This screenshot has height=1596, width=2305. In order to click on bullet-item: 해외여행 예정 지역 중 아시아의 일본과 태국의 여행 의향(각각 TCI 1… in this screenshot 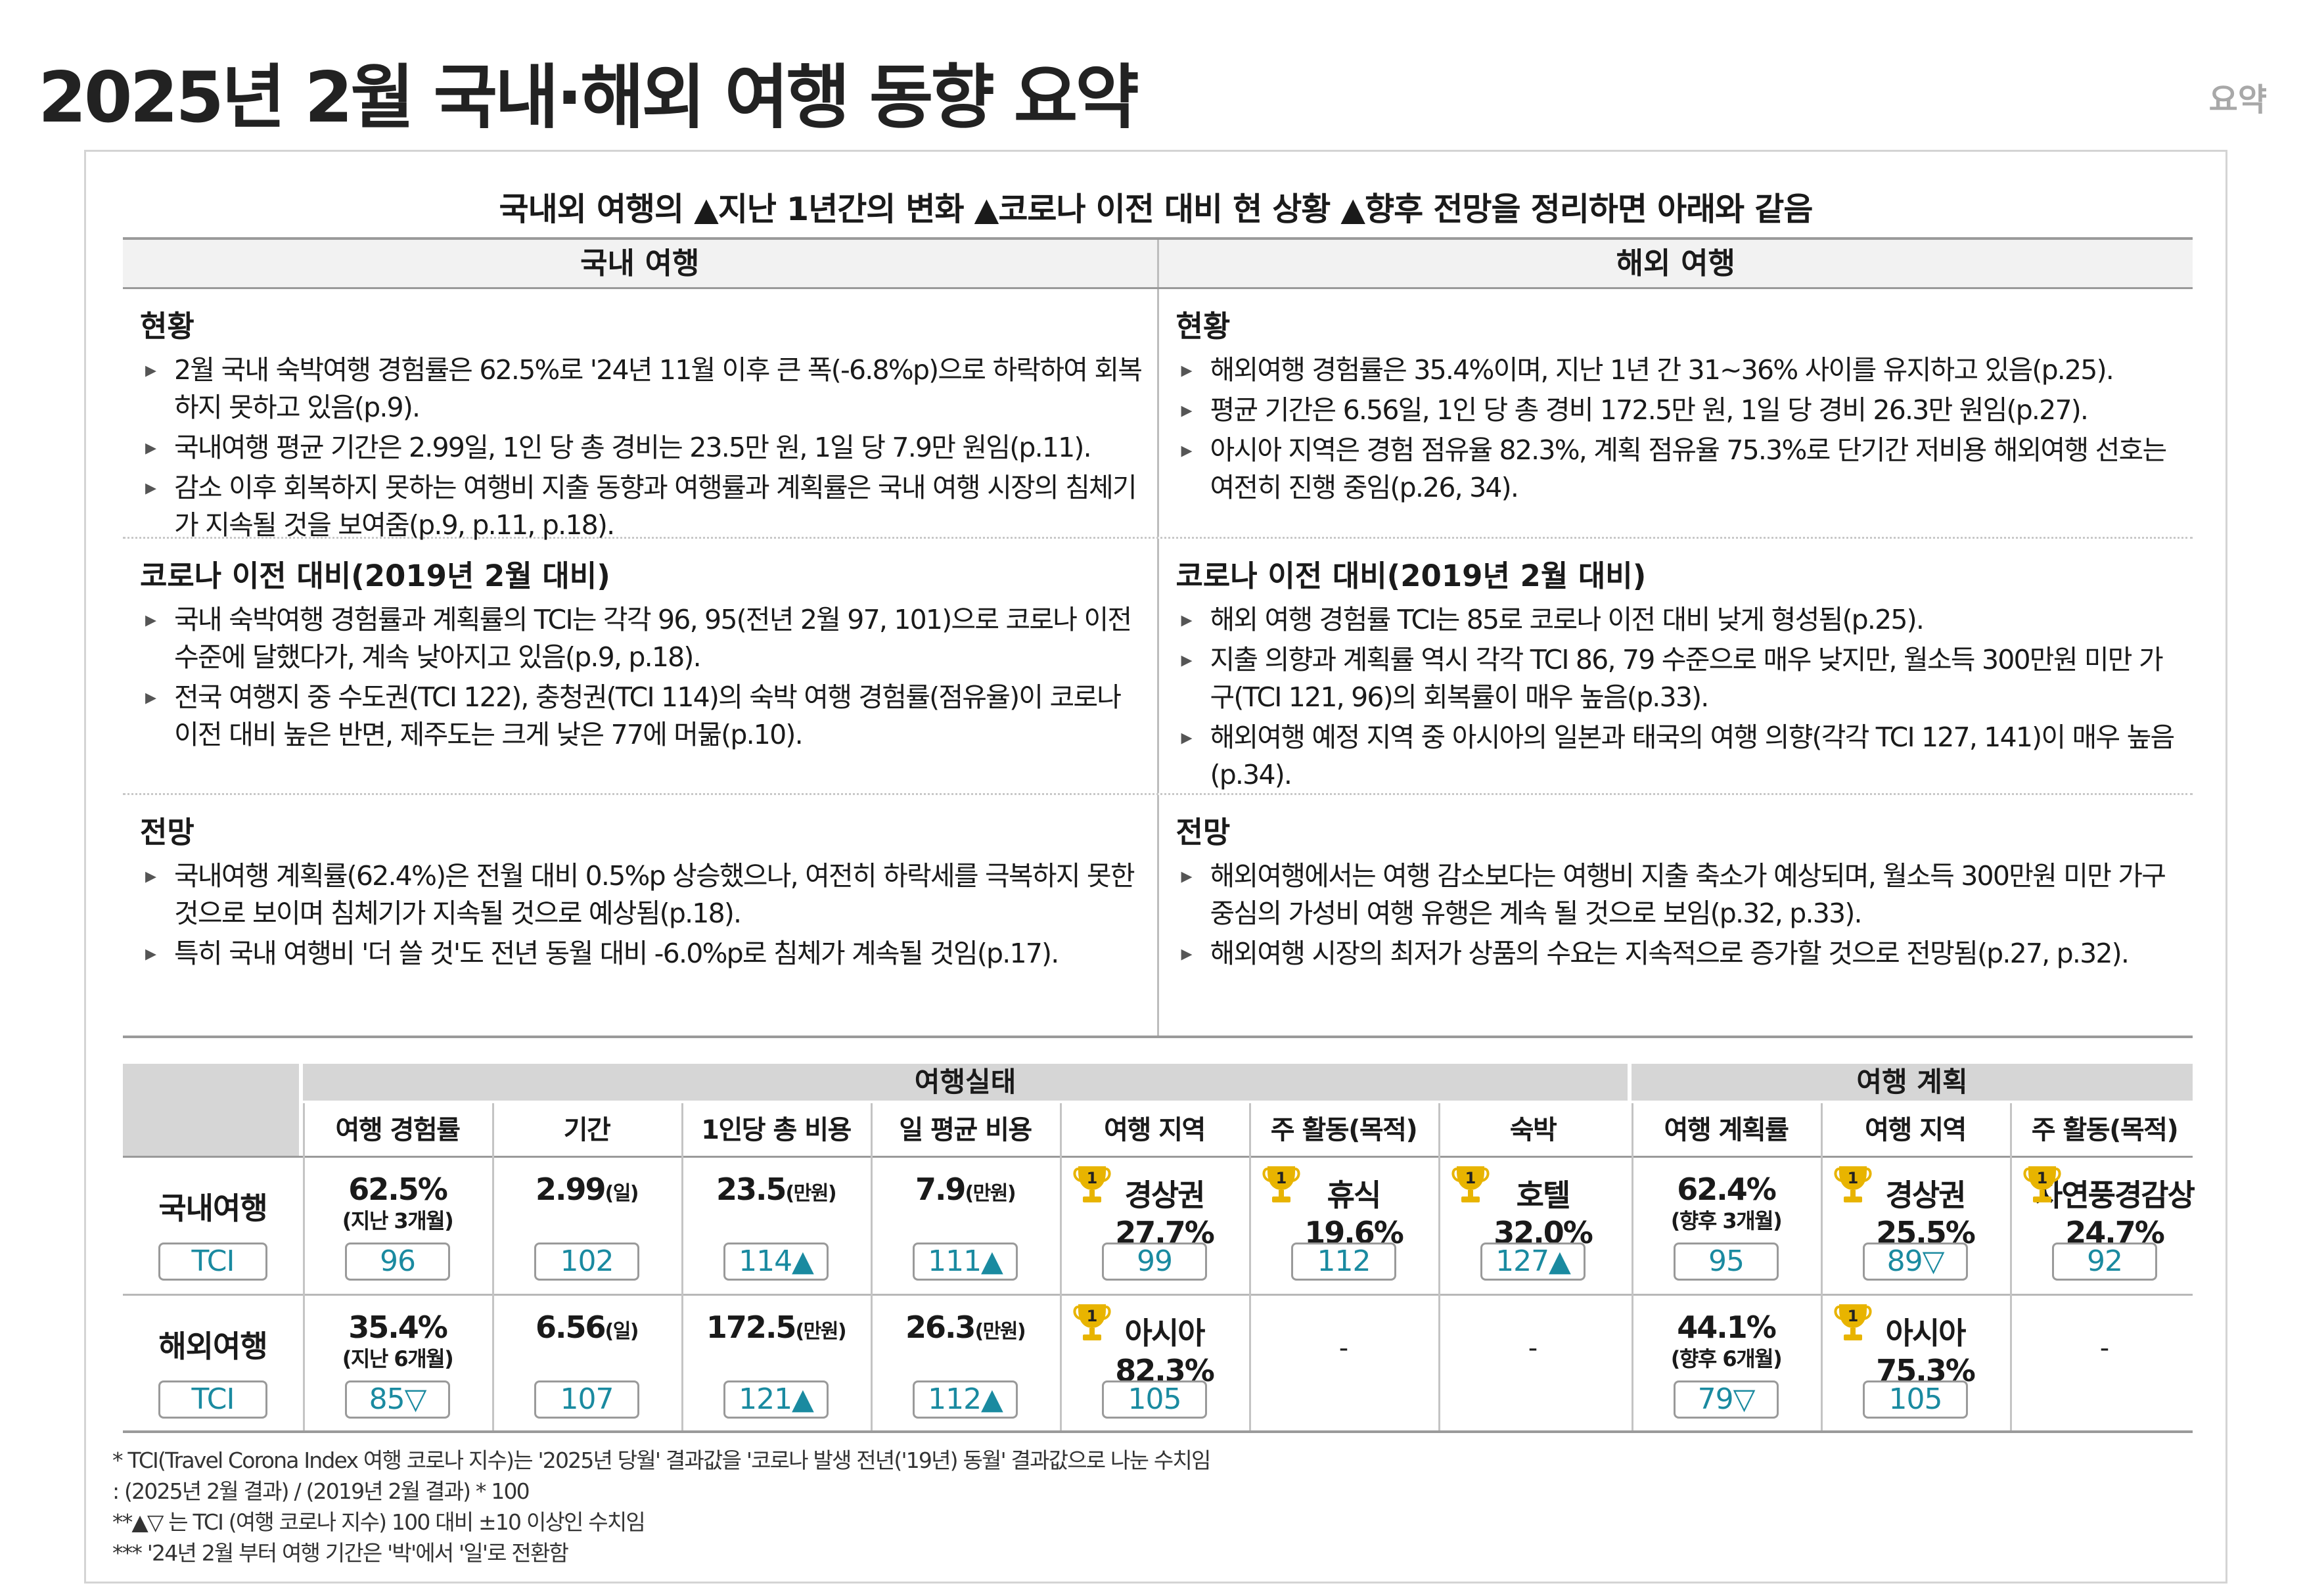, I will do `click(1679, 756)`.